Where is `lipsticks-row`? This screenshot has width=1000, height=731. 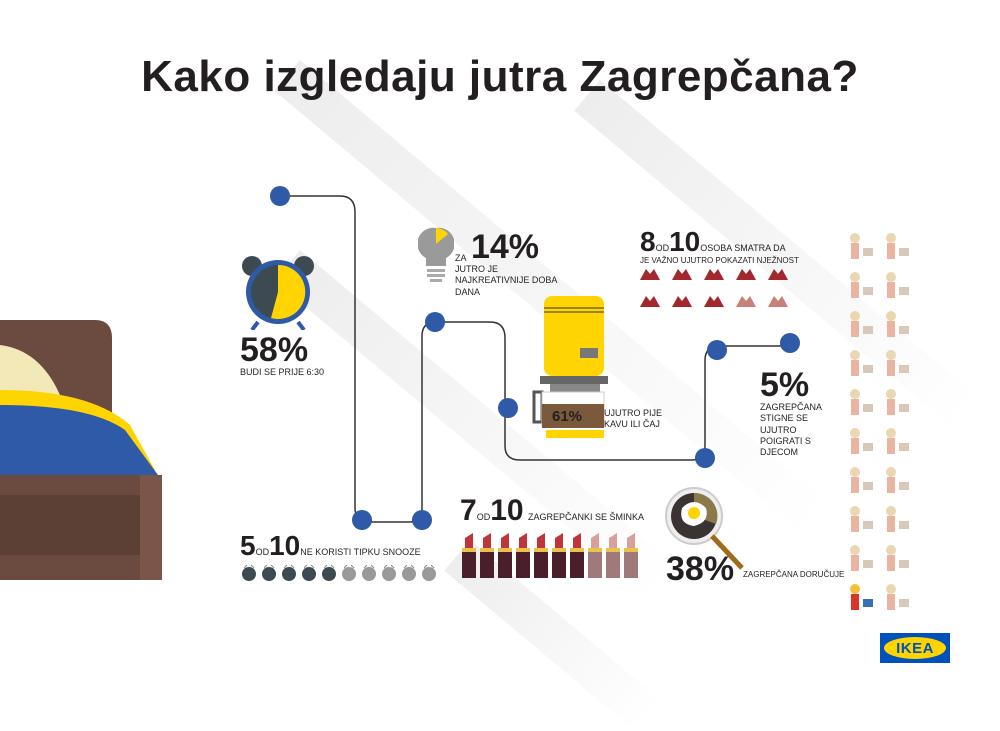 lipsticks-row is located at coordinates (550, 557).